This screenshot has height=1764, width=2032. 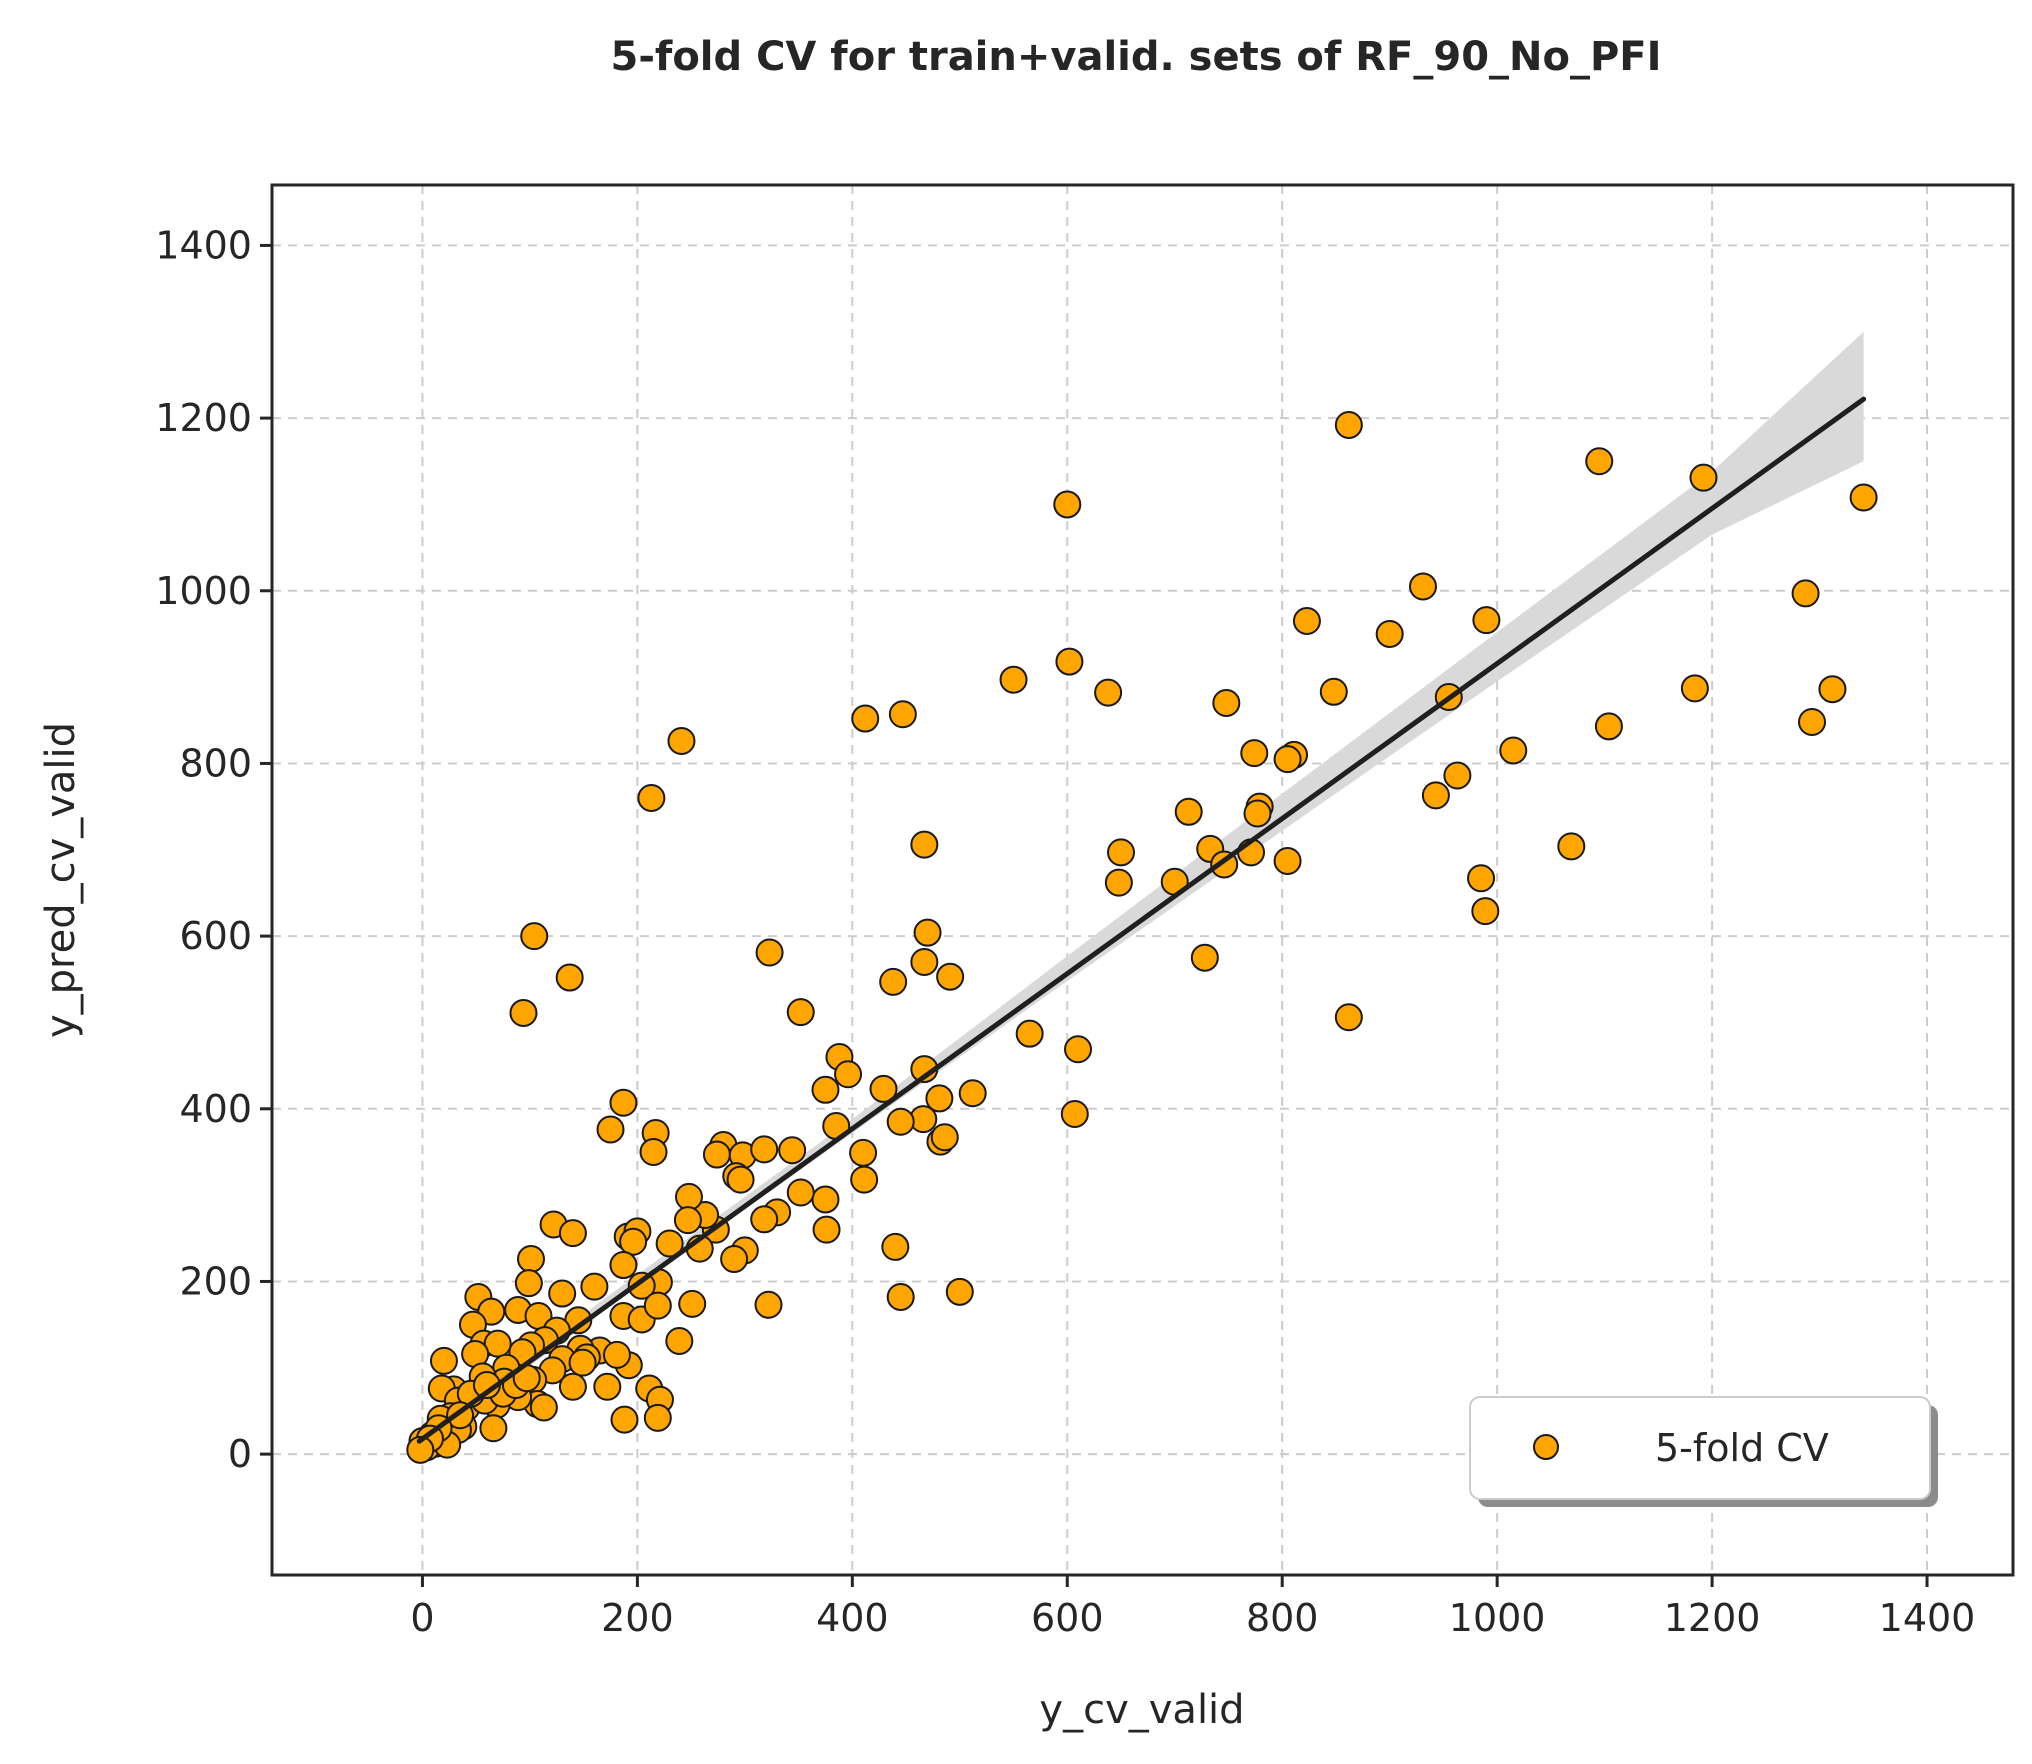 I want to click on x-tick-label: 800, so click(x=1282, y=1618).